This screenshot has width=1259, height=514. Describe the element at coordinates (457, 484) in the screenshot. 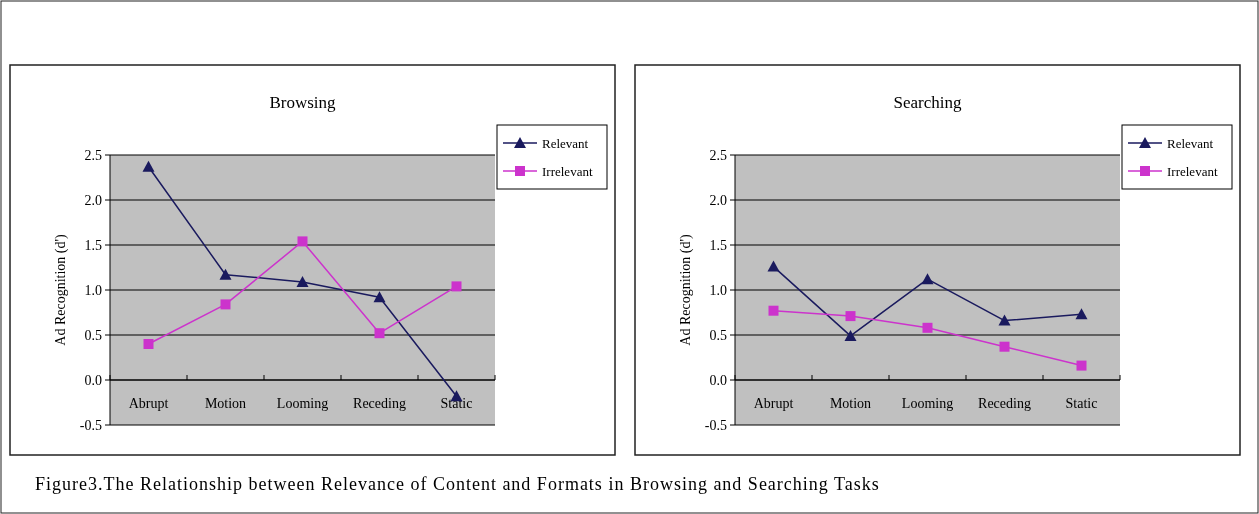

I see `caption: Figure3.The Relationship between Relevance of Content and Formats in Browsing and Searching Tasks` at that location.